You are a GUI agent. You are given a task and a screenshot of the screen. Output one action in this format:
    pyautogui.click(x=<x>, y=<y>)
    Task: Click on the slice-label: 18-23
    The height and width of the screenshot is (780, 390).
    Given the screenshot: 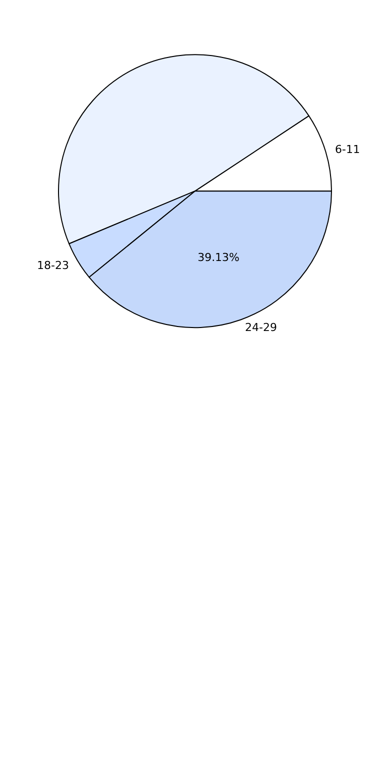 What is the action you would take?
    pyautogui.click(x=53, y=265)
    